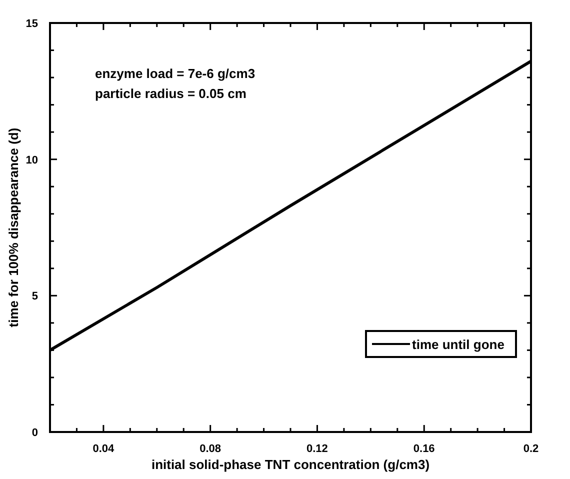  I want to click on y-tick-label: 10, so click(32, 160).